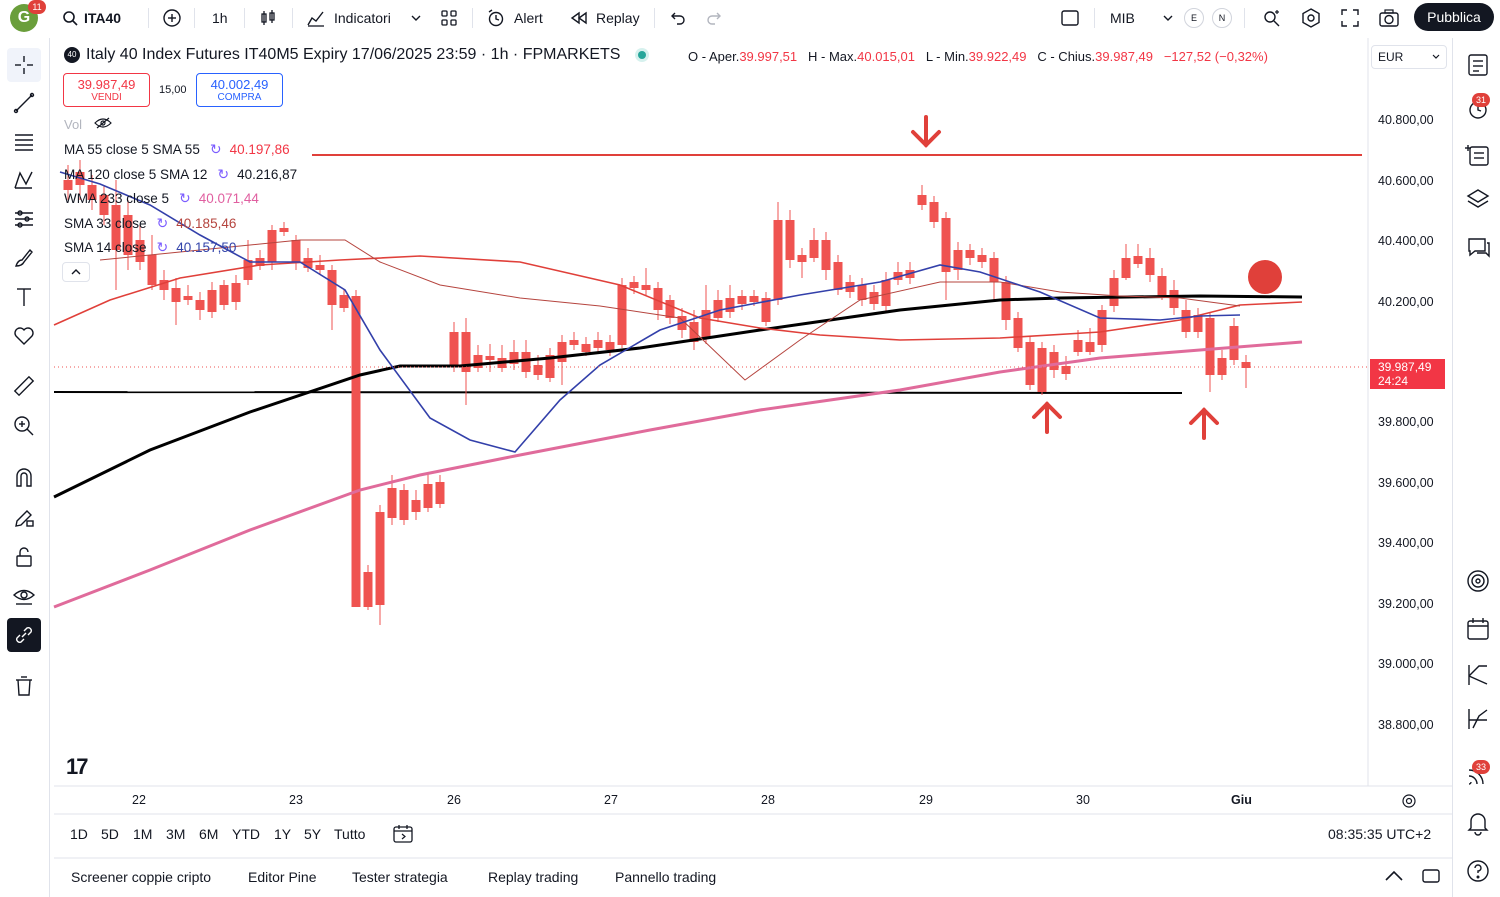  Describe the element at coordinates (1350, 18) in the screenshot. I see `fullscreen-button` at that location.